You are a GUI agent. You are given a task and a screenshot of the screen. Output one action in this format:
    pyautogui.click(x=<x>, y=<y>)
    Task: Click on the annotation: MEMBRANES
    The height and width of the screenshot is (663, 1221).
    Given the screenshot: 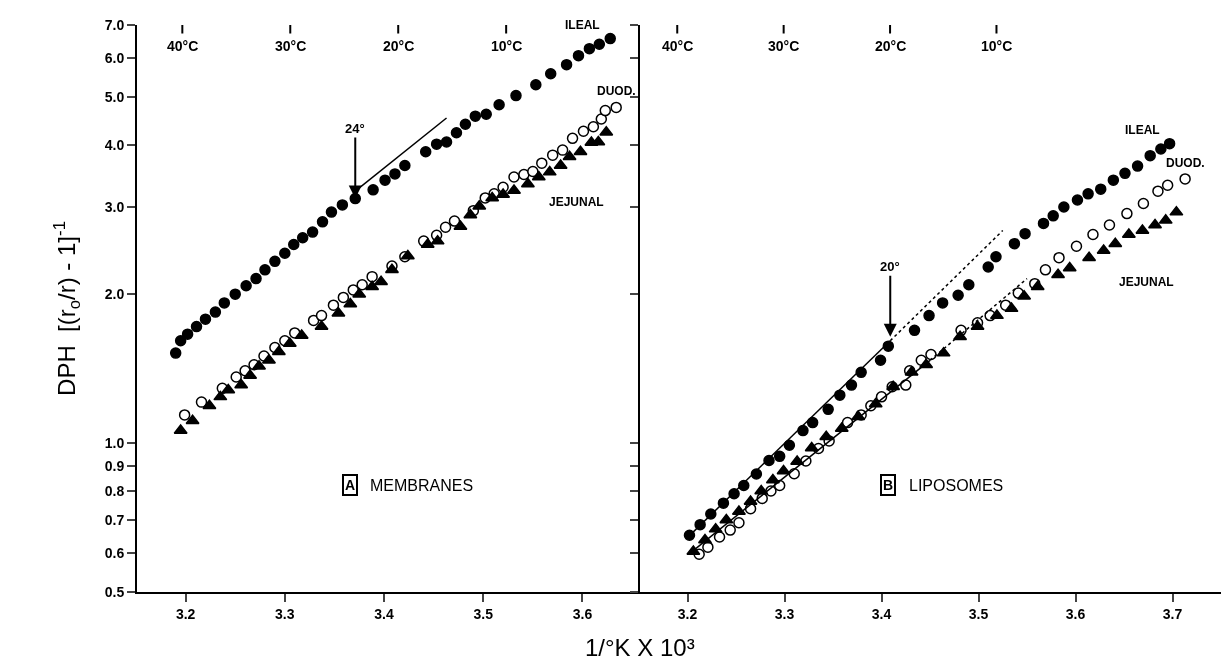 What is the action you would take?
    pyautogui.click(x=422, y=485)
    